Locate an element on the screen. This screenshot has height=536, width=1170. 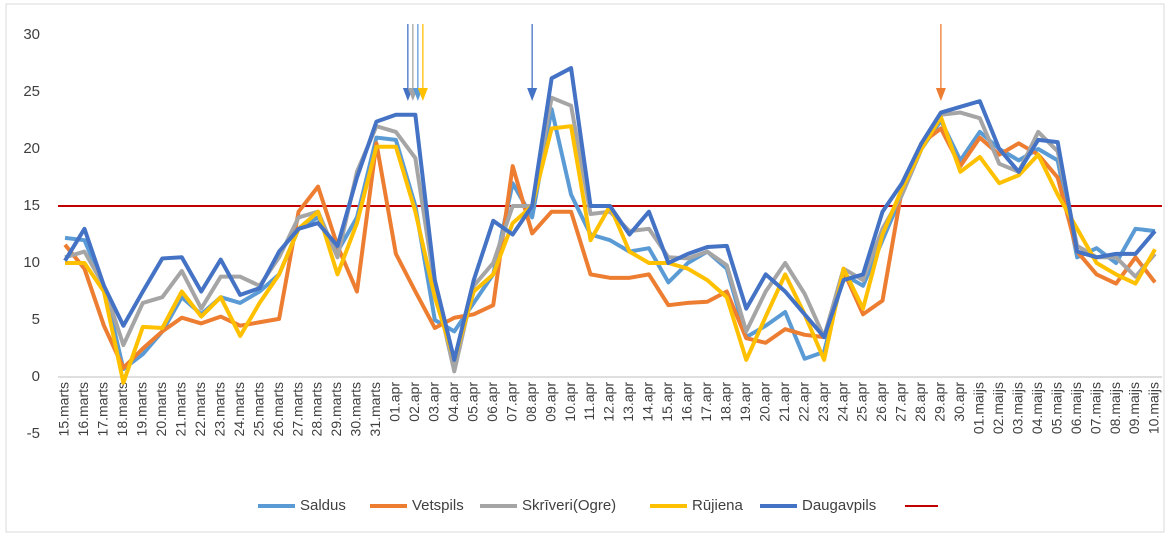
x-tick-label: 03.maijs is located at coordinates (1017, 408).